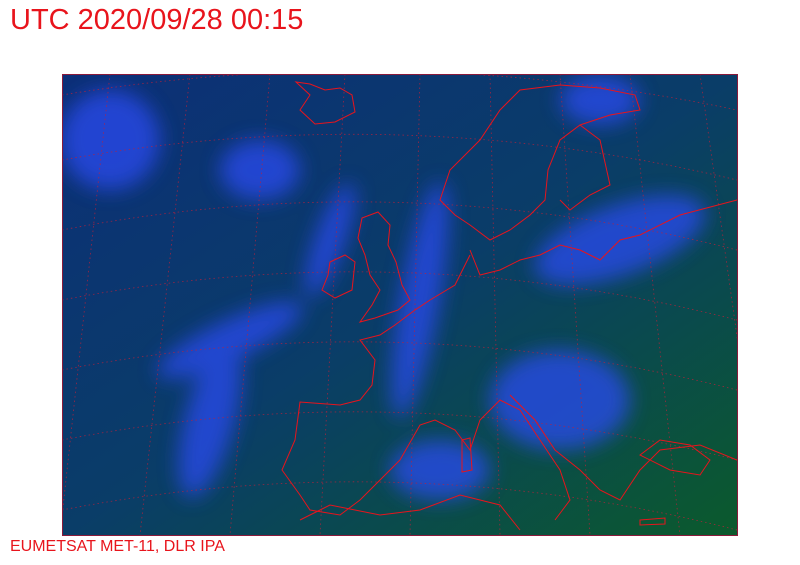  What do you see at coordinates (467, 455) in the screenshot?
I see `sardinia-coast` at bounding box center [467, 455].